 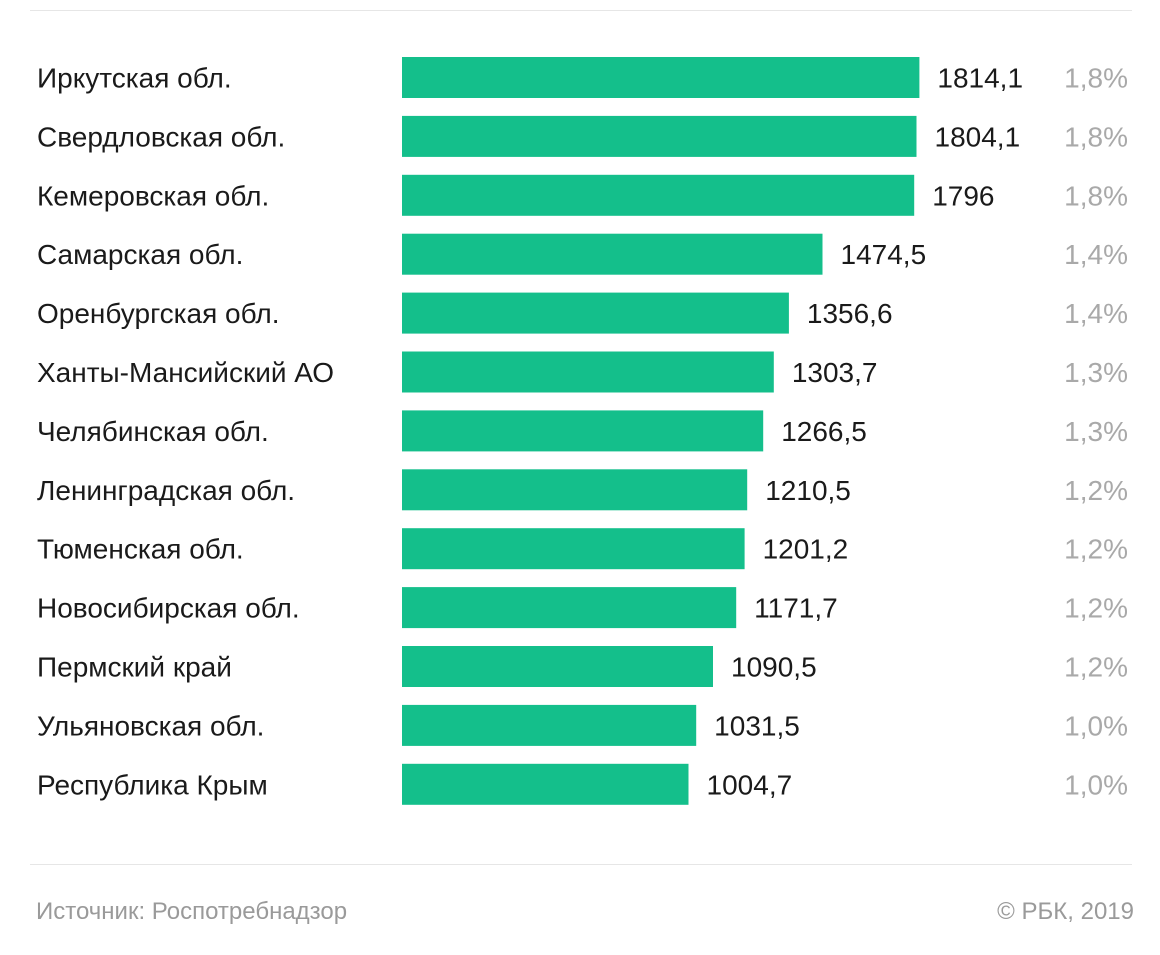 I want to click on category-label: Ульяновская обл., so click(x=150, y=725).